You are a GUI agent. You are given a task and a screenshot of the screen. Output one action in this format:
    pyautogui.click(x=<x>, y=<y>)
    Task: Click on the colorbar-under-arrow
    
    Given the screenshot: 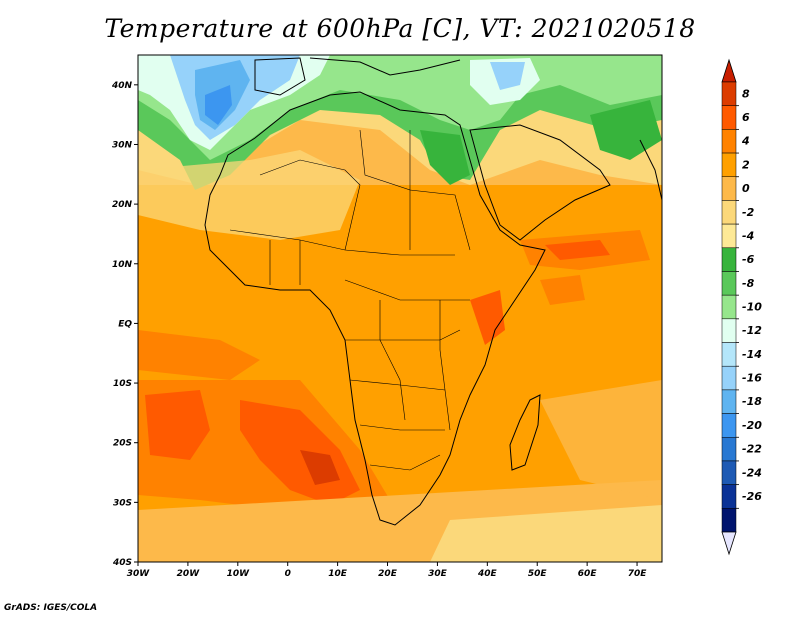 What is the action you would take?
    pyautogui.click(x=729, y=543)
    